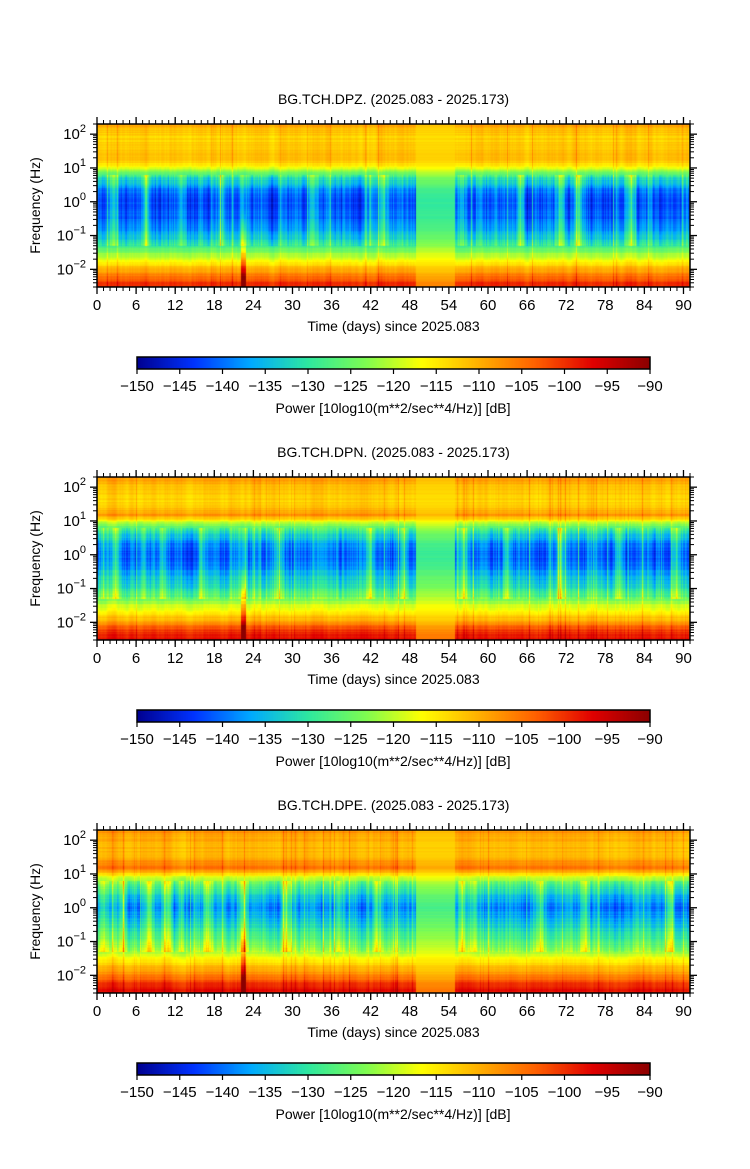 Image resolution: width=750 pixels, height=1169 pixels. I want to click on x-tick-label: 48, so click(409, 658).